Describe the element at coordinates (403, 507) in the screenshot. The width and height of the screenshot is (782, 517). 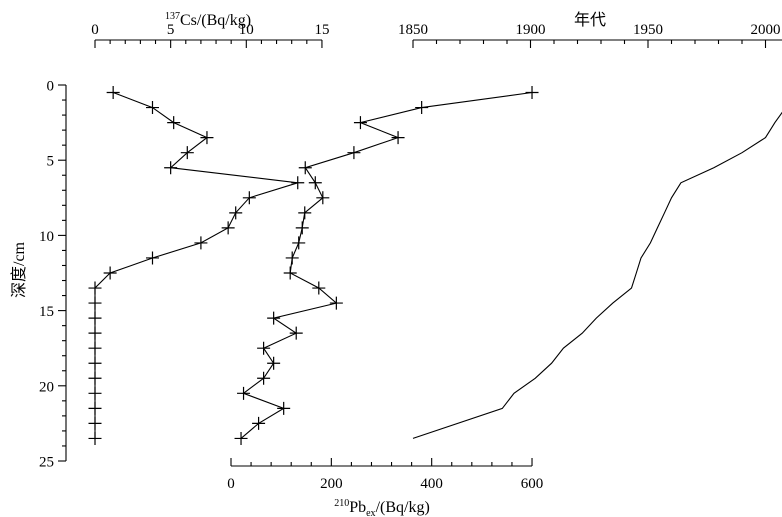
I see `pb-axis-label-unit: /(Bq/kg)` at that location.